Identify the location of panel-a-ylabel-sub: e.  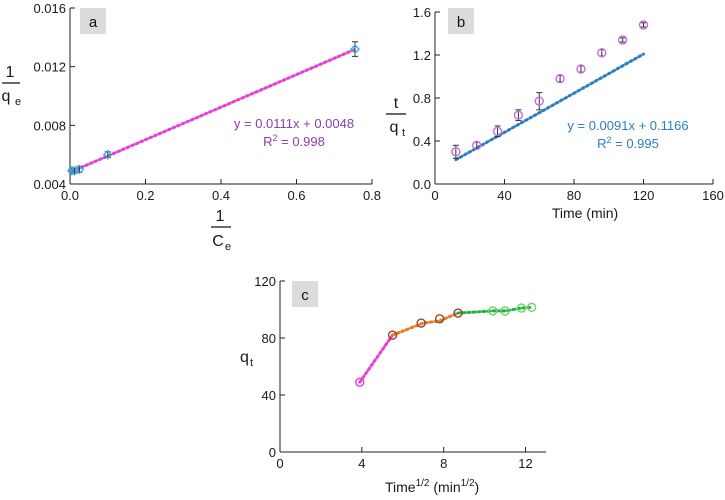
(18, 102).